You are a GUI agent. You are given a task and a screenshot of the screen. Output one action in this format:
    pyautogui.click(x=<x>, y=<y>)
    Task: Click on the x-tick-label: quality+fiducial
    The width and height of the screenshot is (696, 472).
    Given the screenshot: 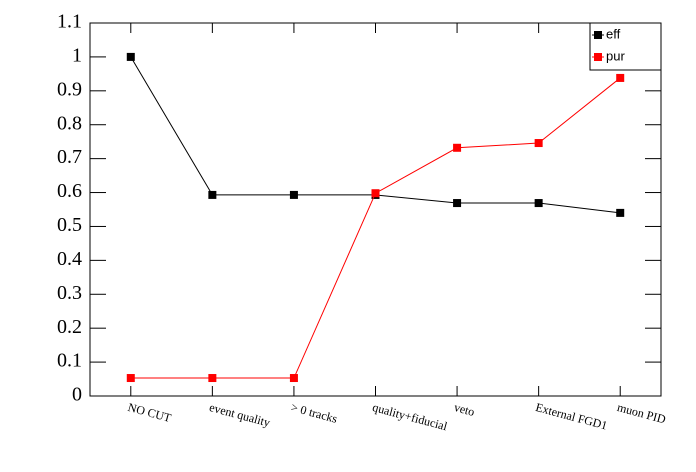 What is the action you would take?
    pyautogui.click(x=410, y=417)
    